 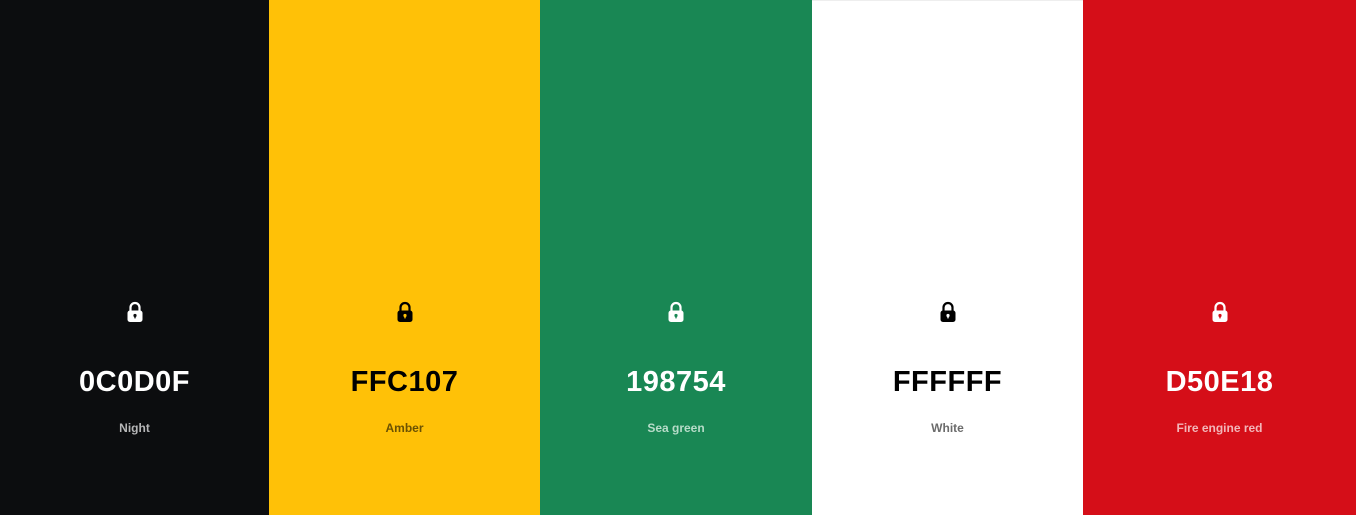 I want to click on swatch-color-name: White, so click(x=947, y=428).